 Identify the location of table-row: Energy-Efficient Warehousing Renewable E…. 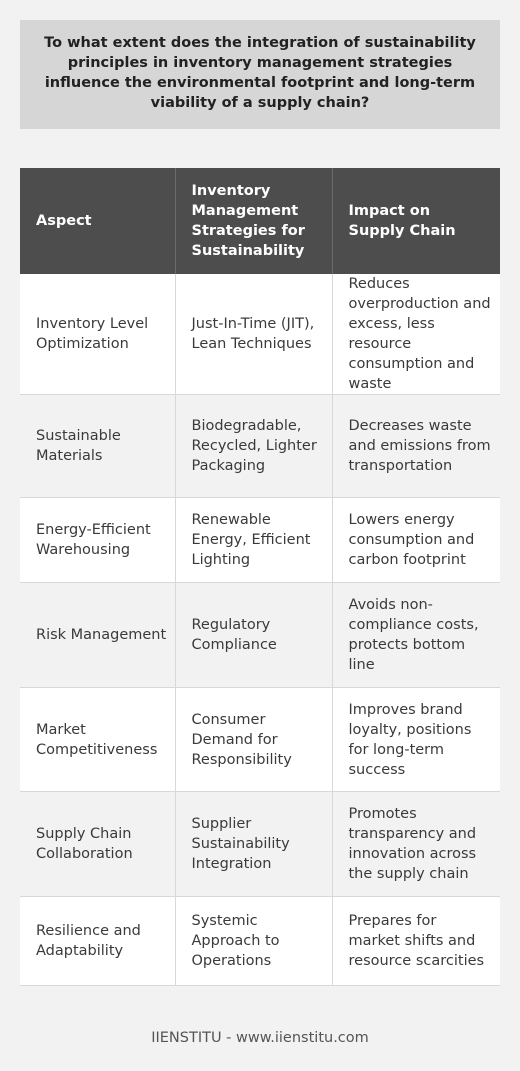
(260, 540).